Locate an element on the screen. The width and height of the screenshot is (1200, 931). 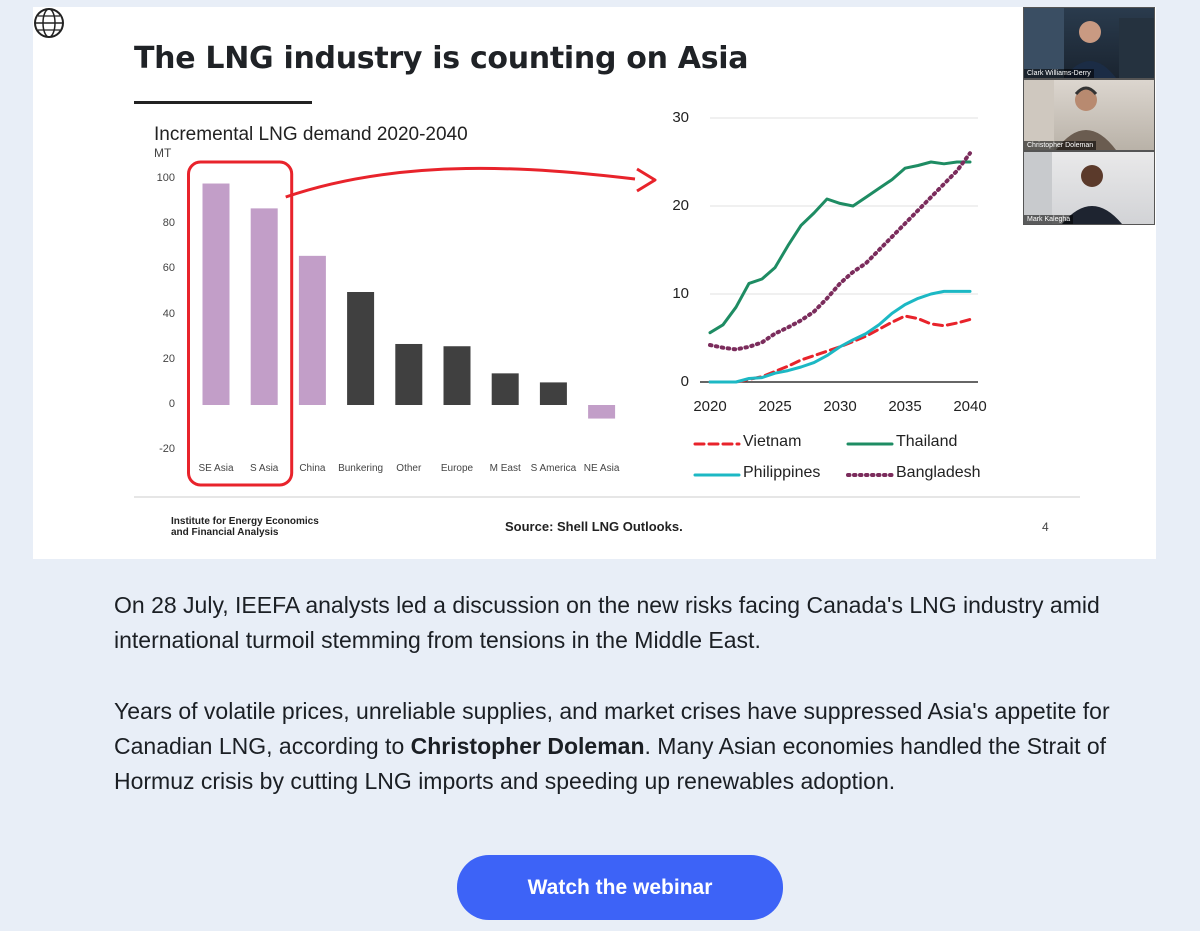
bar-y-tick: 60 is located at coordinates (168, 268).